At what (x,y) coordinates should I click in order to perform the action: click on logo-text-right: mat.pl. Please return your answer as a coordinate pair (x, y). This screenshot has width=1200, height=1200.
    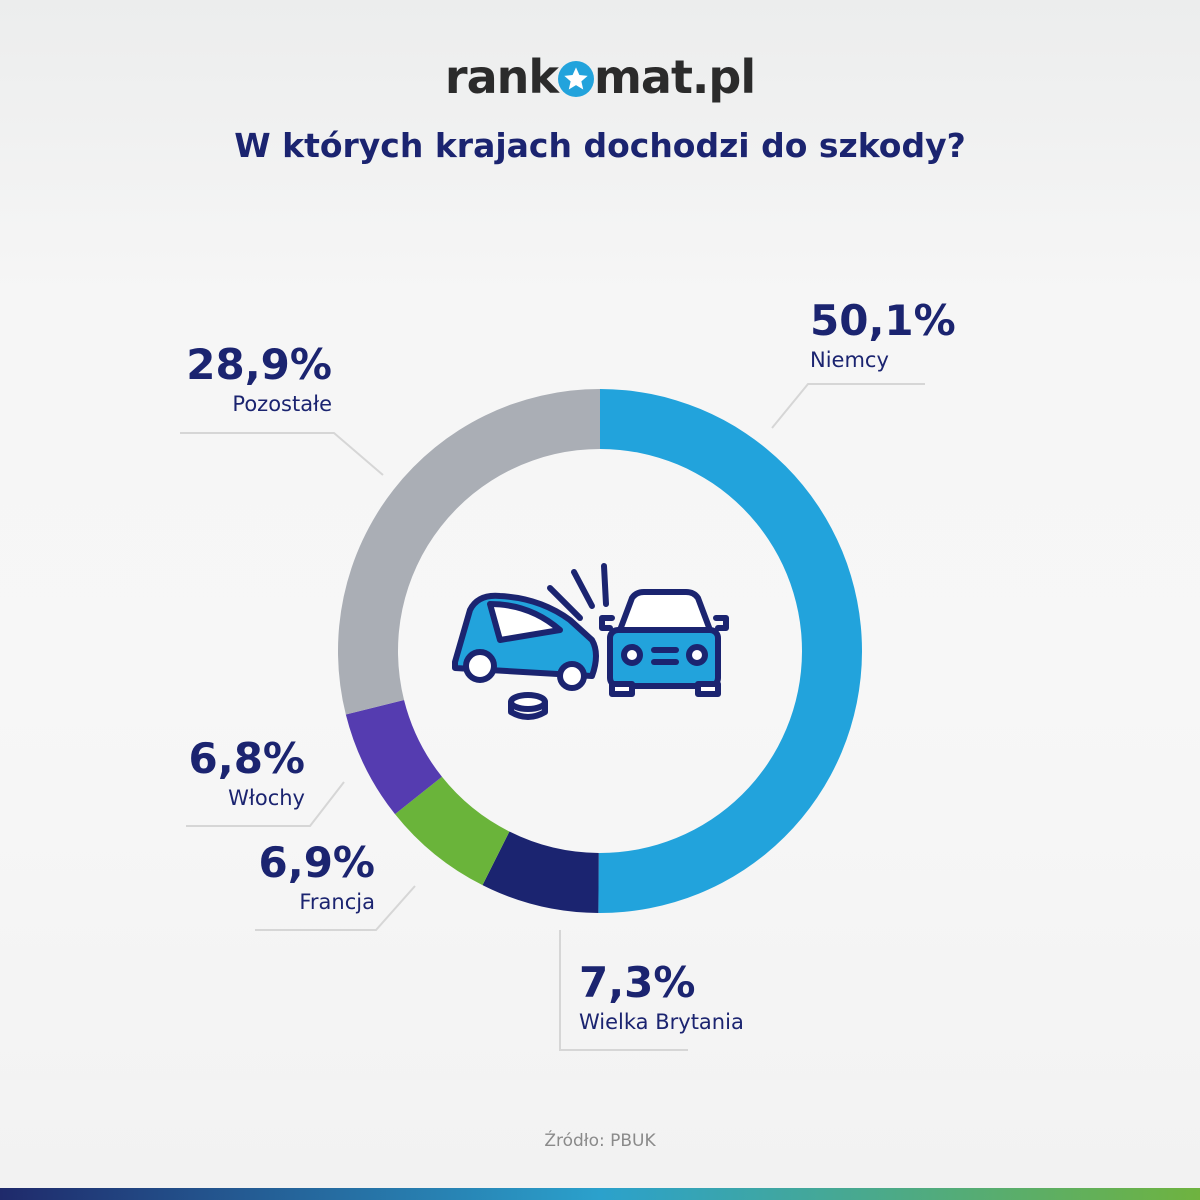
    Looking at the image, I should click on (674, 77).